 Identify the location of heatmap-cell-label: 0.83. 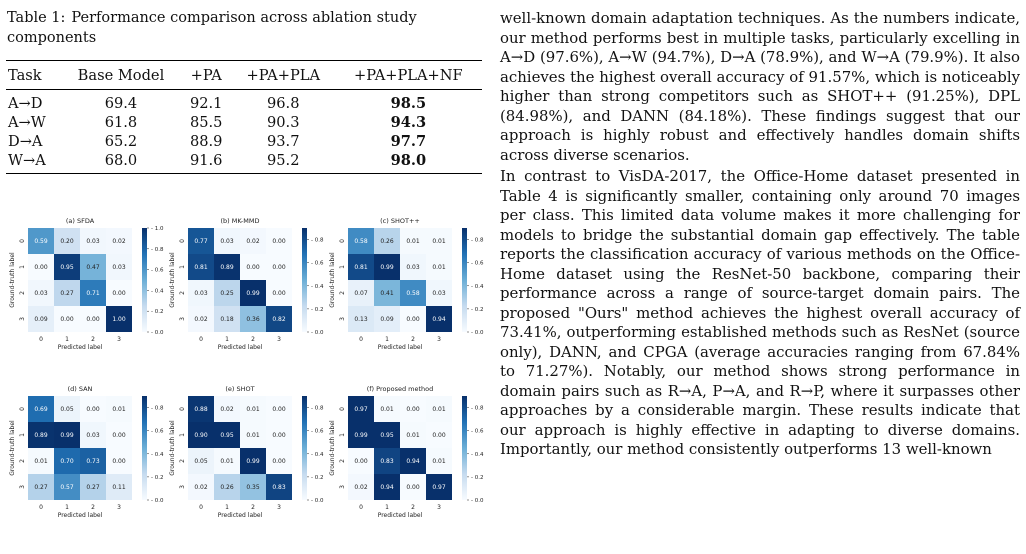
(387, 461).